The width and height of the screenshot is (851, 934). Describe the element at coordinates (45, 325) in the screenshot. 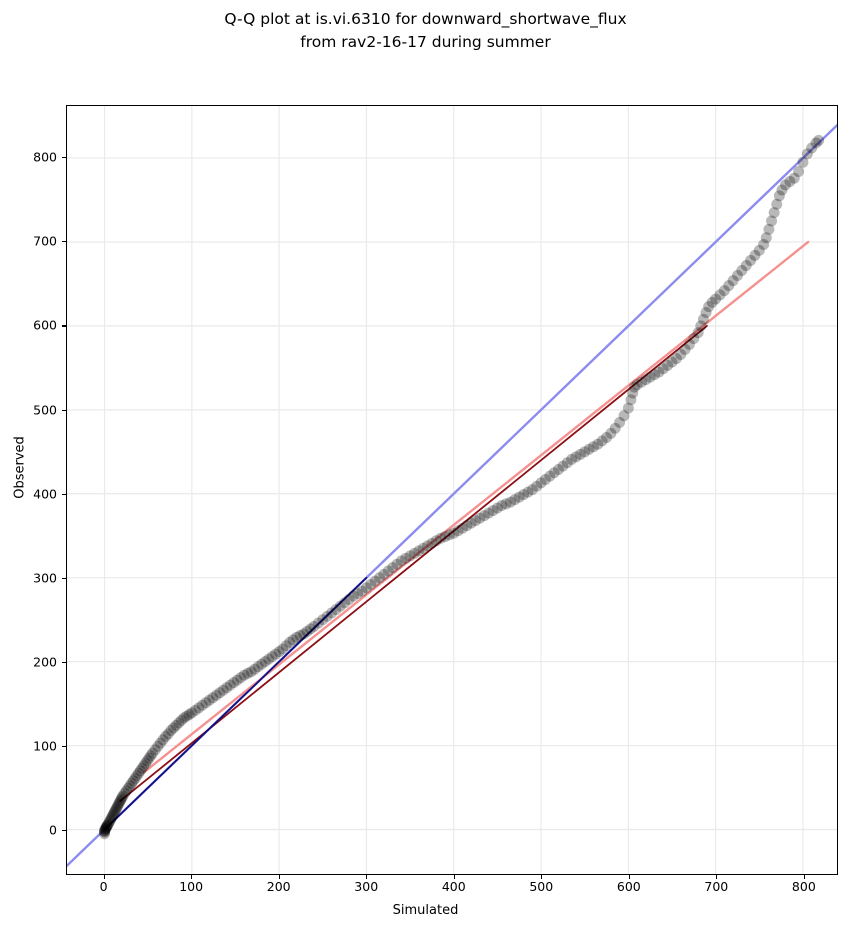

I see `y-tick-label: 600` at that location.